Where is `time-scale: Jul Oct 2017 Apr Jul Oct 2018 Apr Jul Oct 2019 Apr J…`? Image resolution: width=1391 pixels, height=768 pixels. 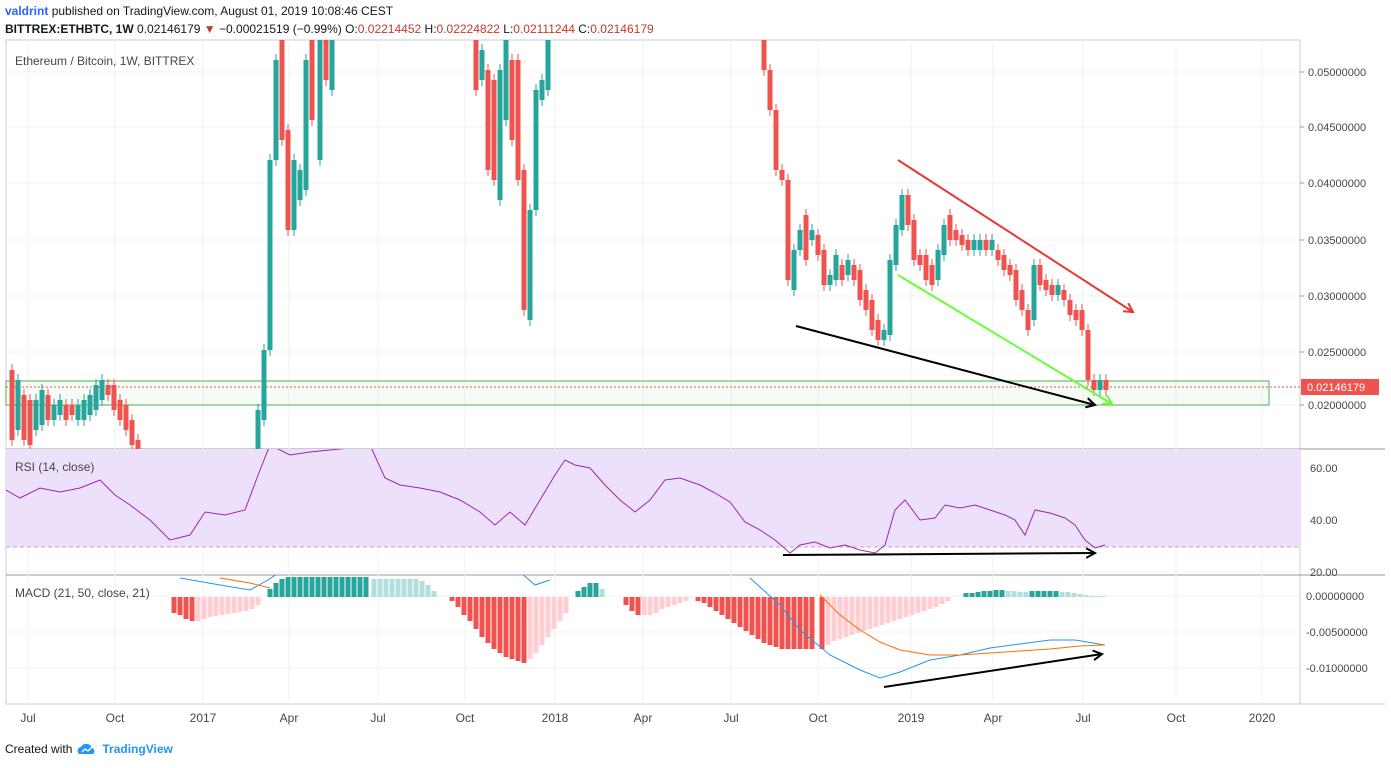 time-scale: Jul Oct 2017 Apr Jul Oct 2018 Apr Jul Oct 2019 Apr J… is located at coordinates (647, 718).